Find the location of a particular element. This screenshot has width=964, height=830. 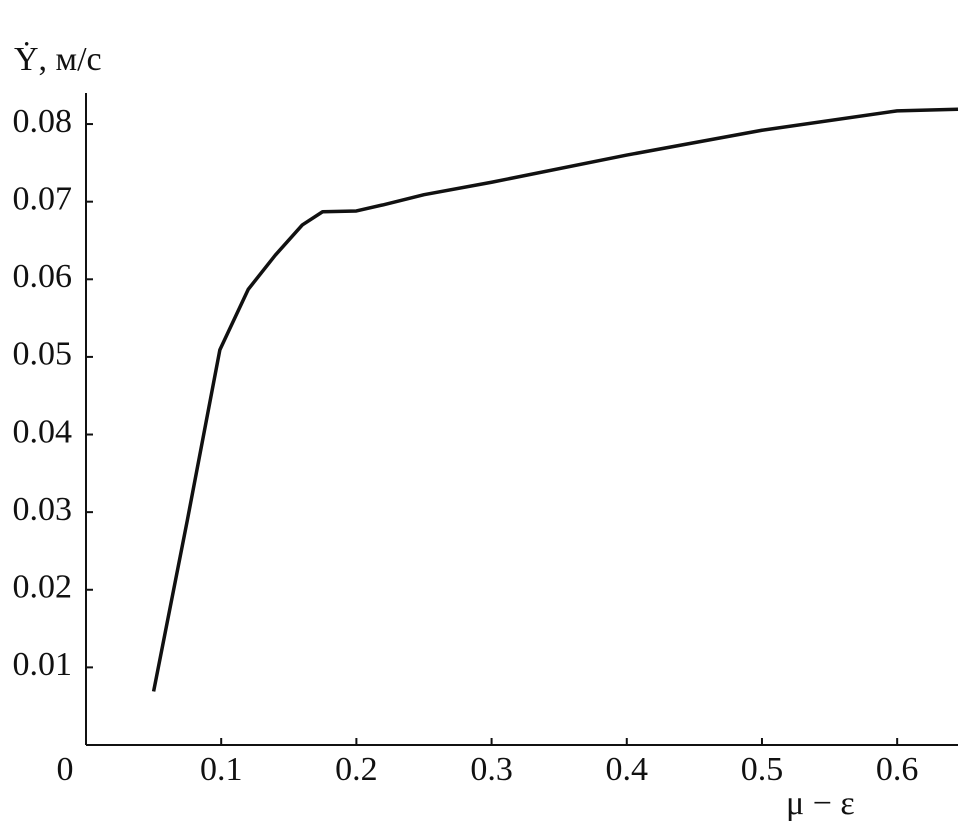

x-tick-label: 0 is located at coordinates (65, 769).